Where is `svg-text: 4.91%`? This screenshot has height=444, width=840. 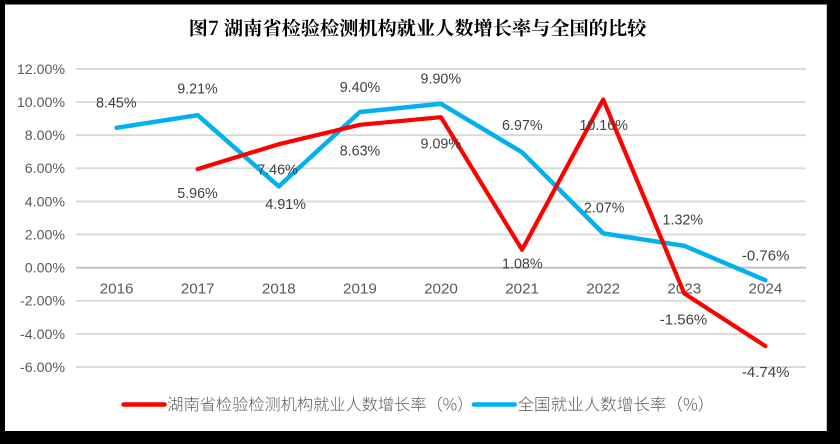 svg-text: 4.91% is located at coordinates (285, 205).